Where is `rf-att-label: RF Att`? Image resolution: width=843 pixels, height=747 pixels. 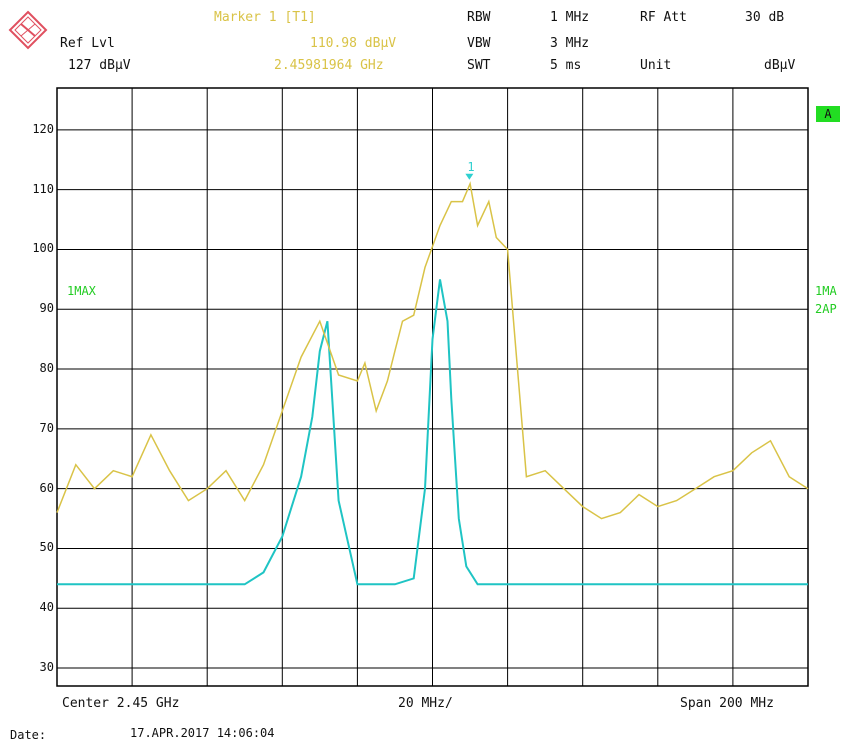
rf-att-label: RF Att is located at coordinates (663, 17).